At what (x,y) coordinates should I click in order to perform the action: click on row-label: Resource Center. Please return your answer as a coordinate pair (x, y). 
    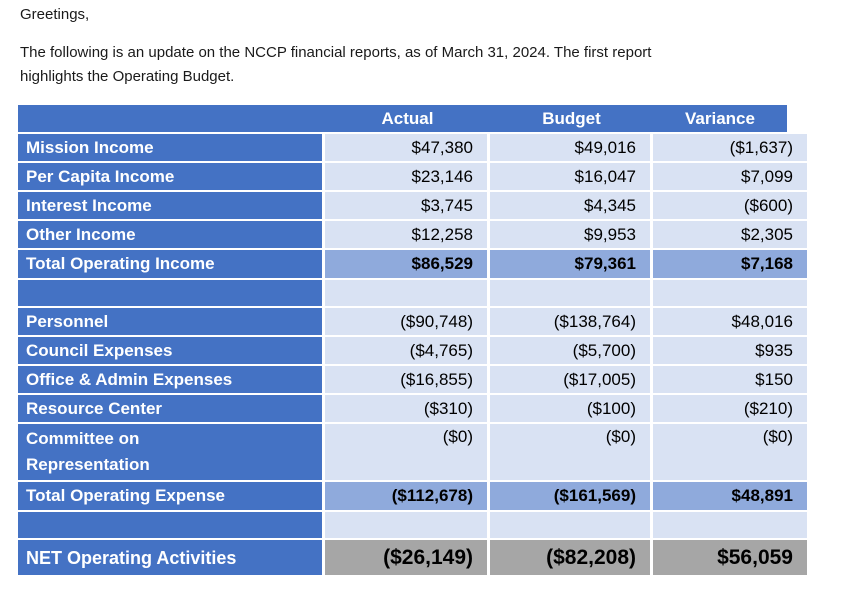
    Looking at the image, I should click on (170, 409).